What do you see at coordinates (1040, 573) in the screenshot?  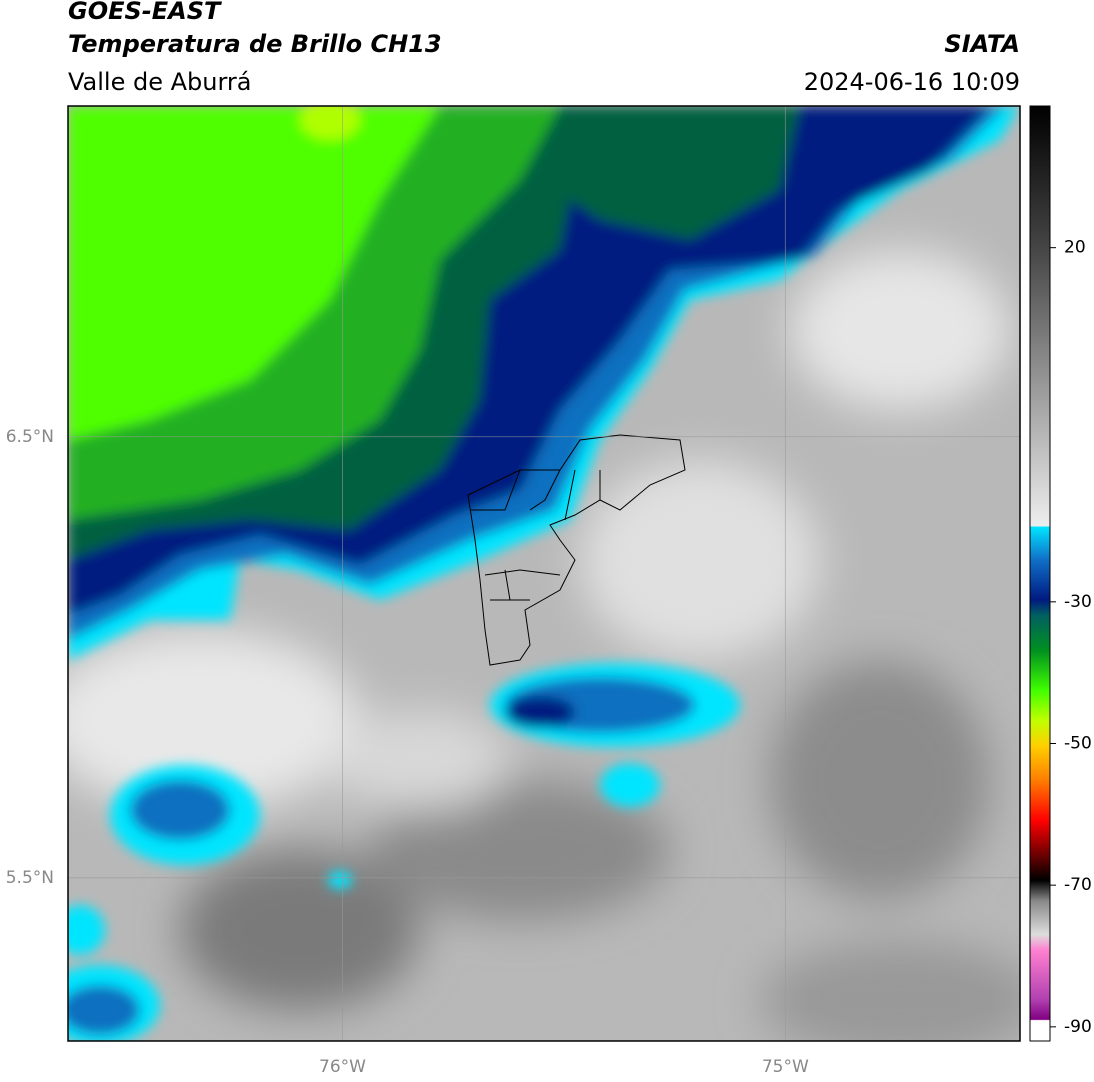 I see `colorbar` at bounding box center [1040, 573].